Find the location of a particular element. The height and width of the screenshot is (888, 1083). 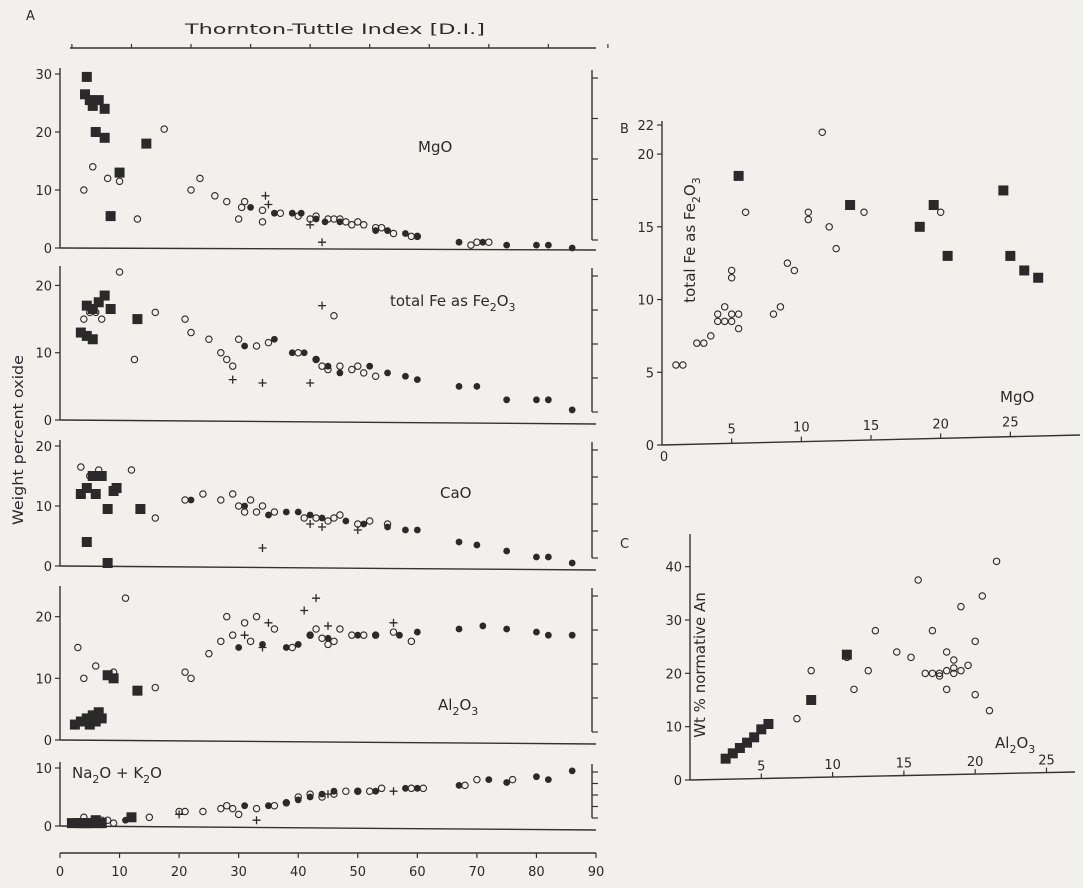

panel-c-x-label: Al2​O3​ is located at coordinates (1015, 745).